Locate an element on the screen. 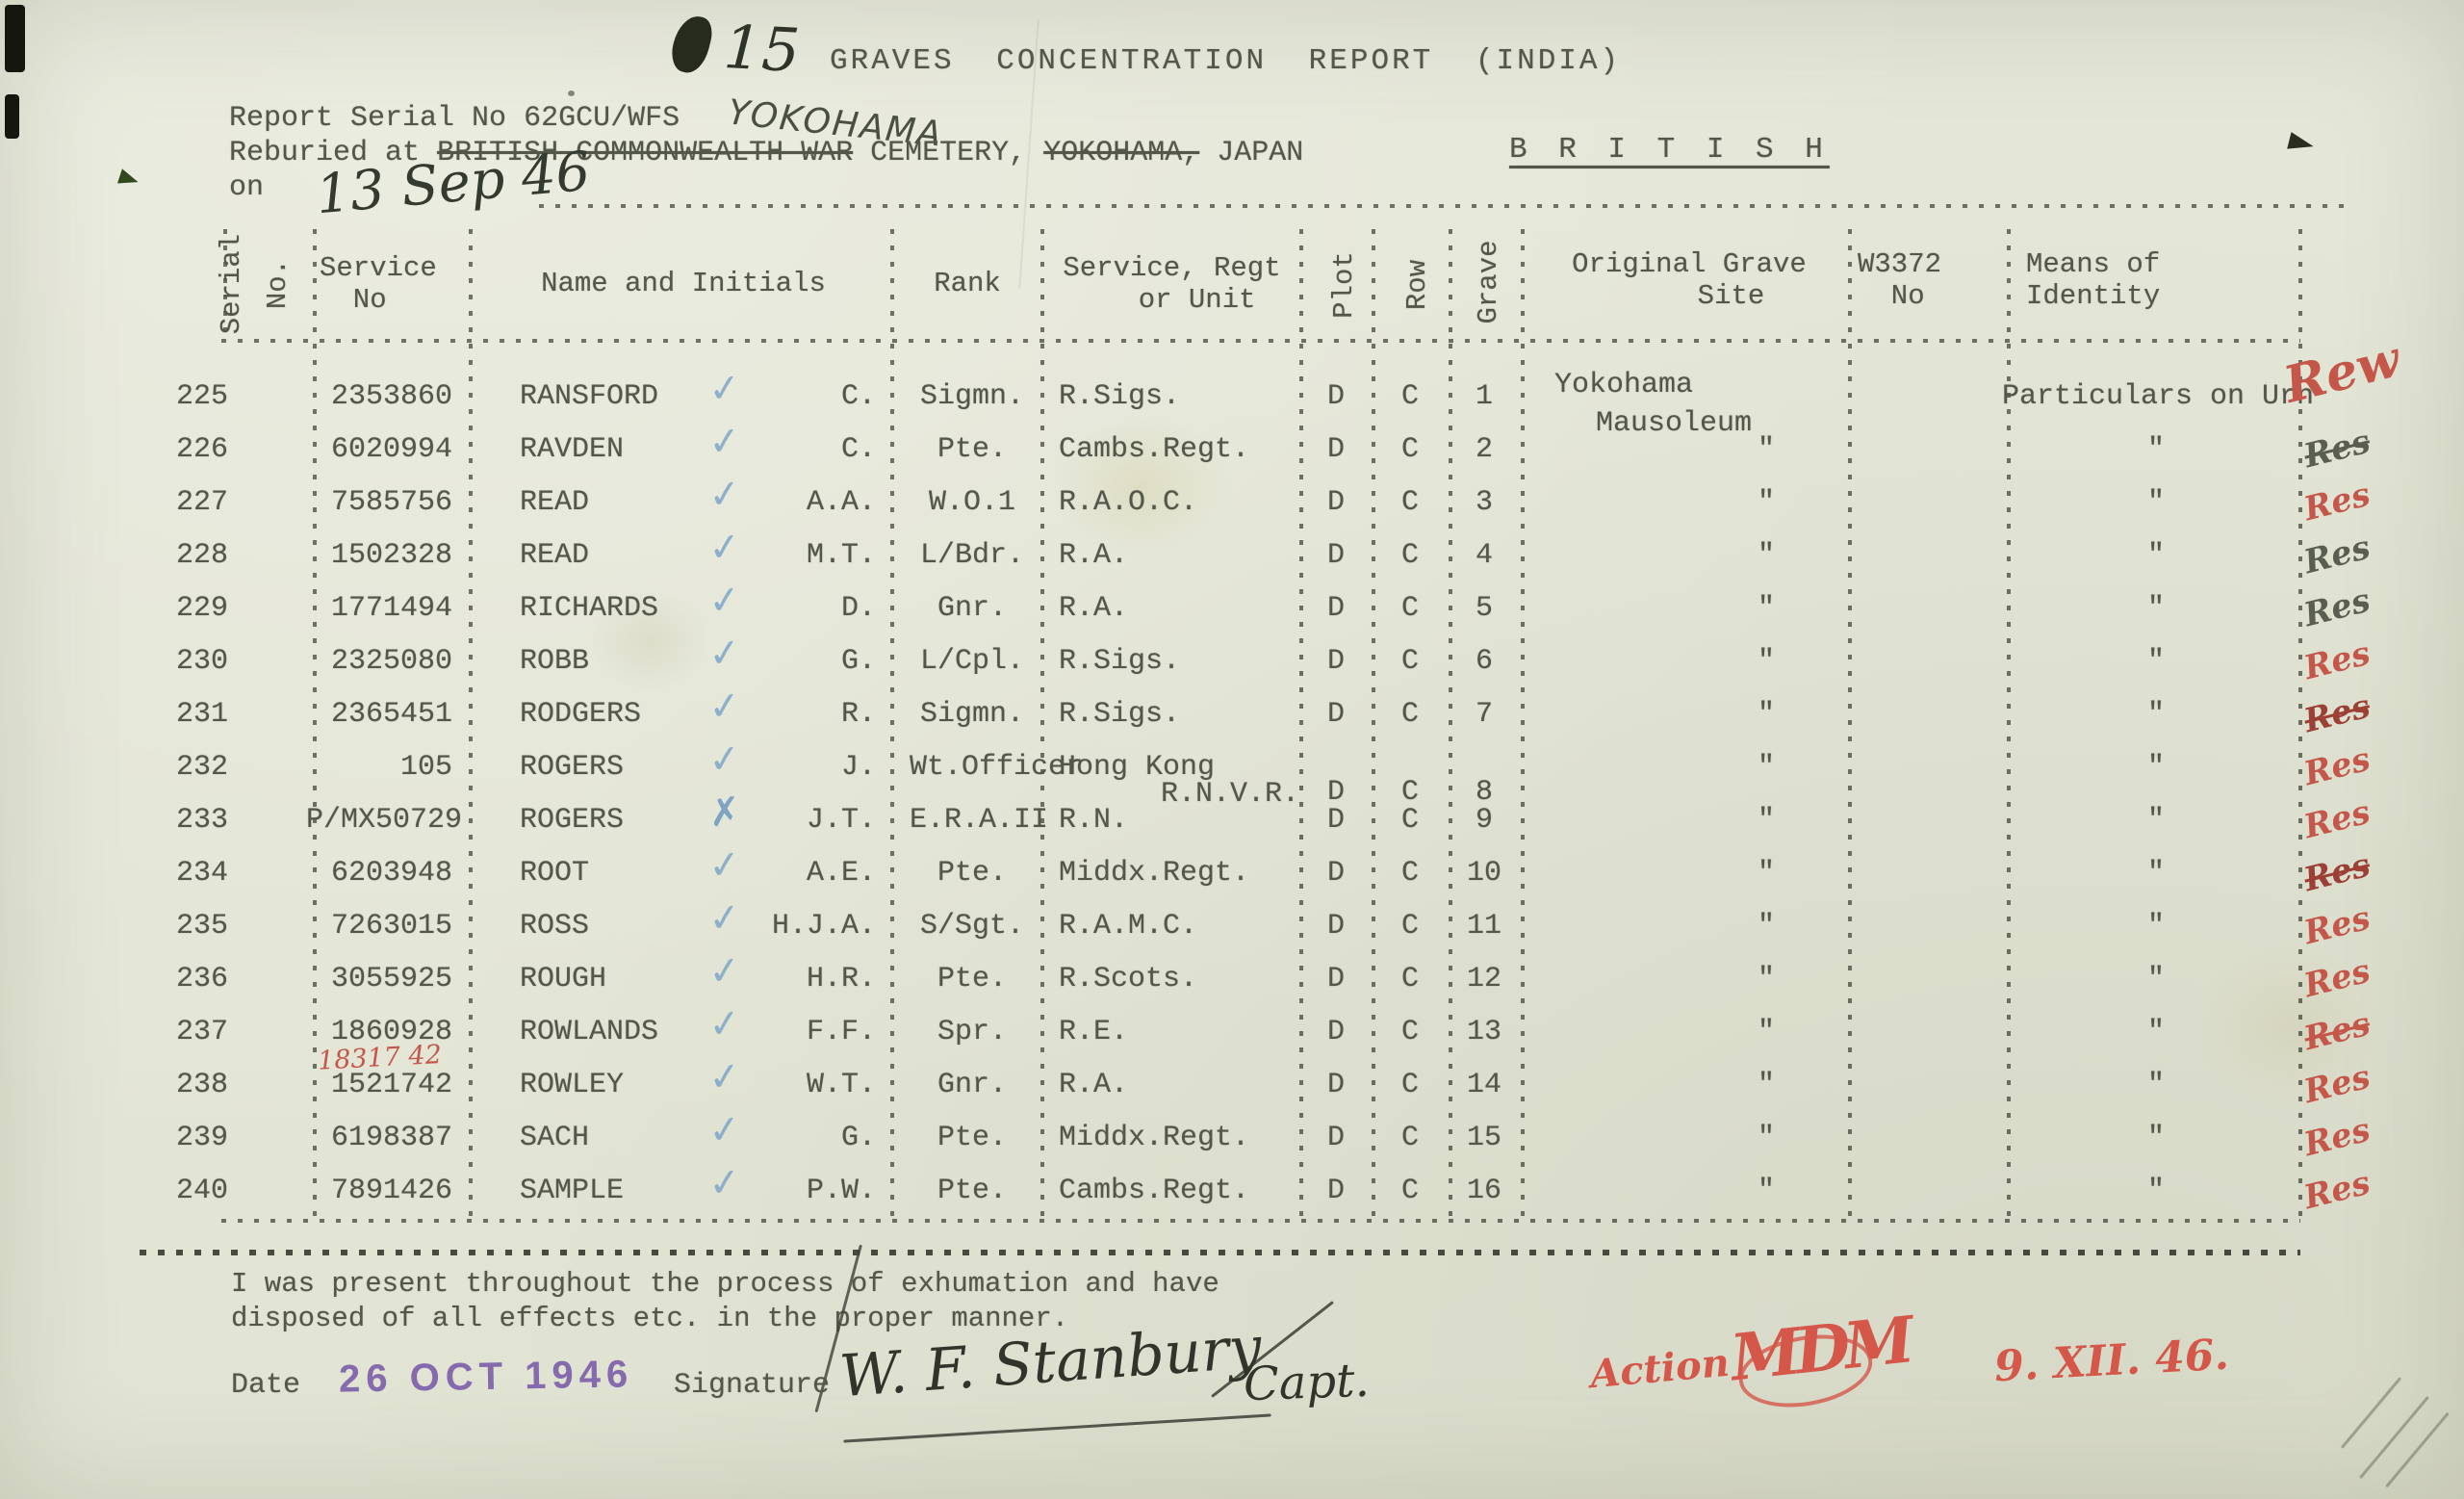 This screenshot has width=2464, height=1499. serial-number: 236 is located at coordinates (202, 979).